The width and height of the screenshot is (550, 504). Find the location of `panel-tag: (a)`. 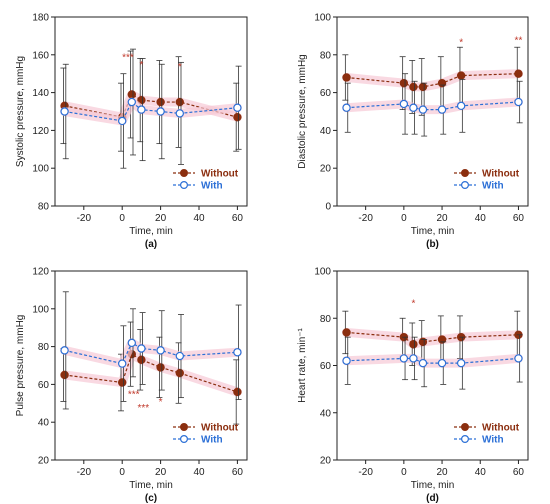

panel-tag: (a) is located at coordinates (151, 244).